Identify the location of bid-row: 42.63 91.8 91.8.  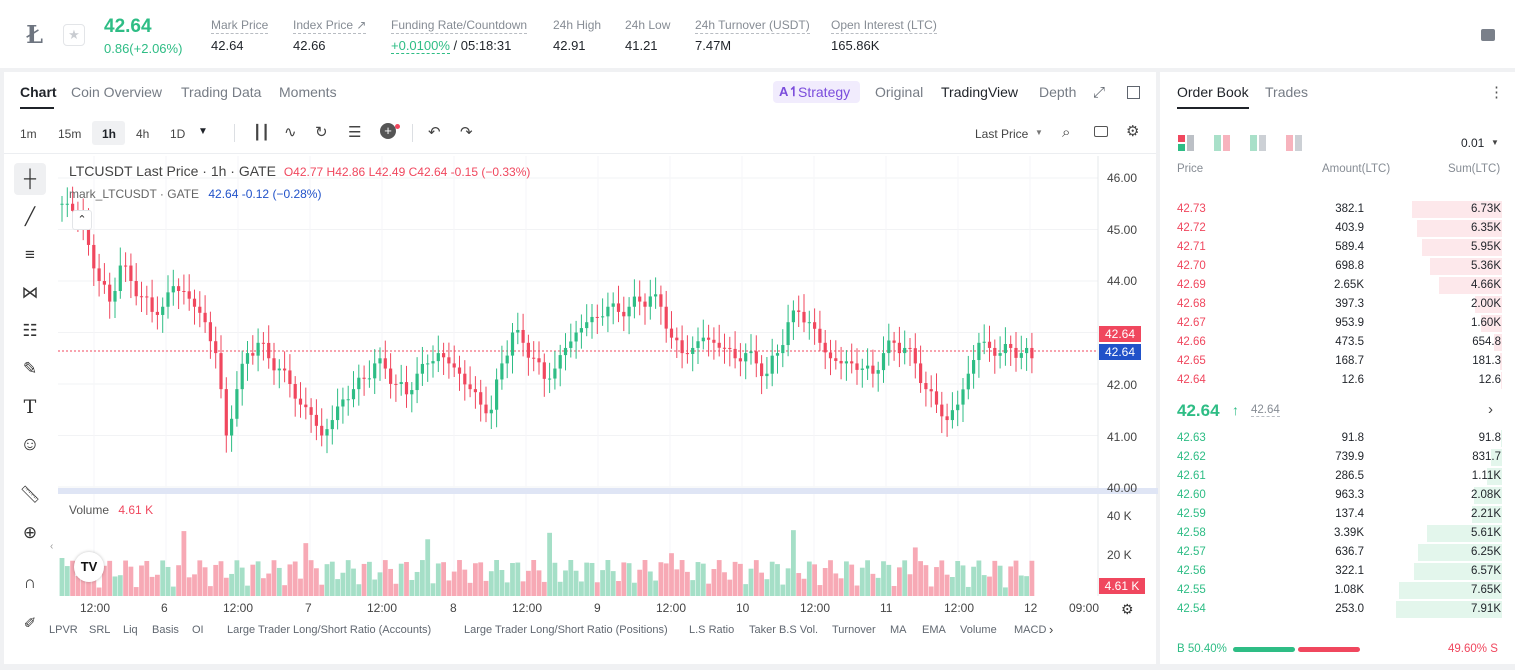
(1339, 438).